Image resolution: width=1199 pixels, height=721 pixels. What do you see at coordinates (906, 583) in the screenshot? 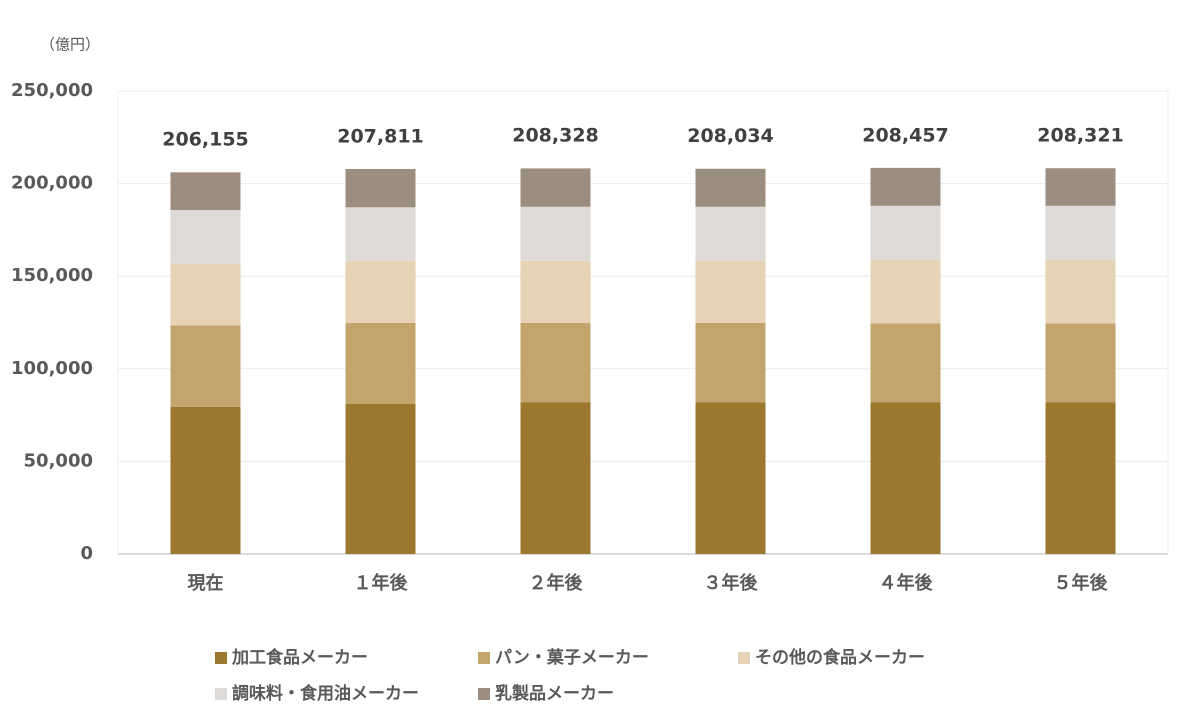
I see `x-tick-label: ４年後` at bounding box center [906, 583].